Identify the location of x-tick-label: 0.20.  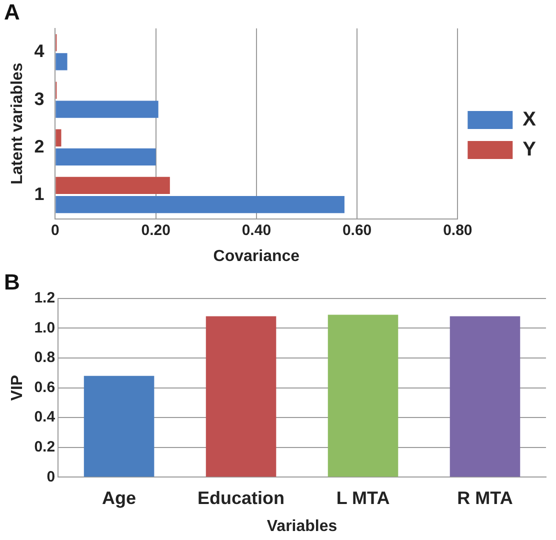
(155, 230).